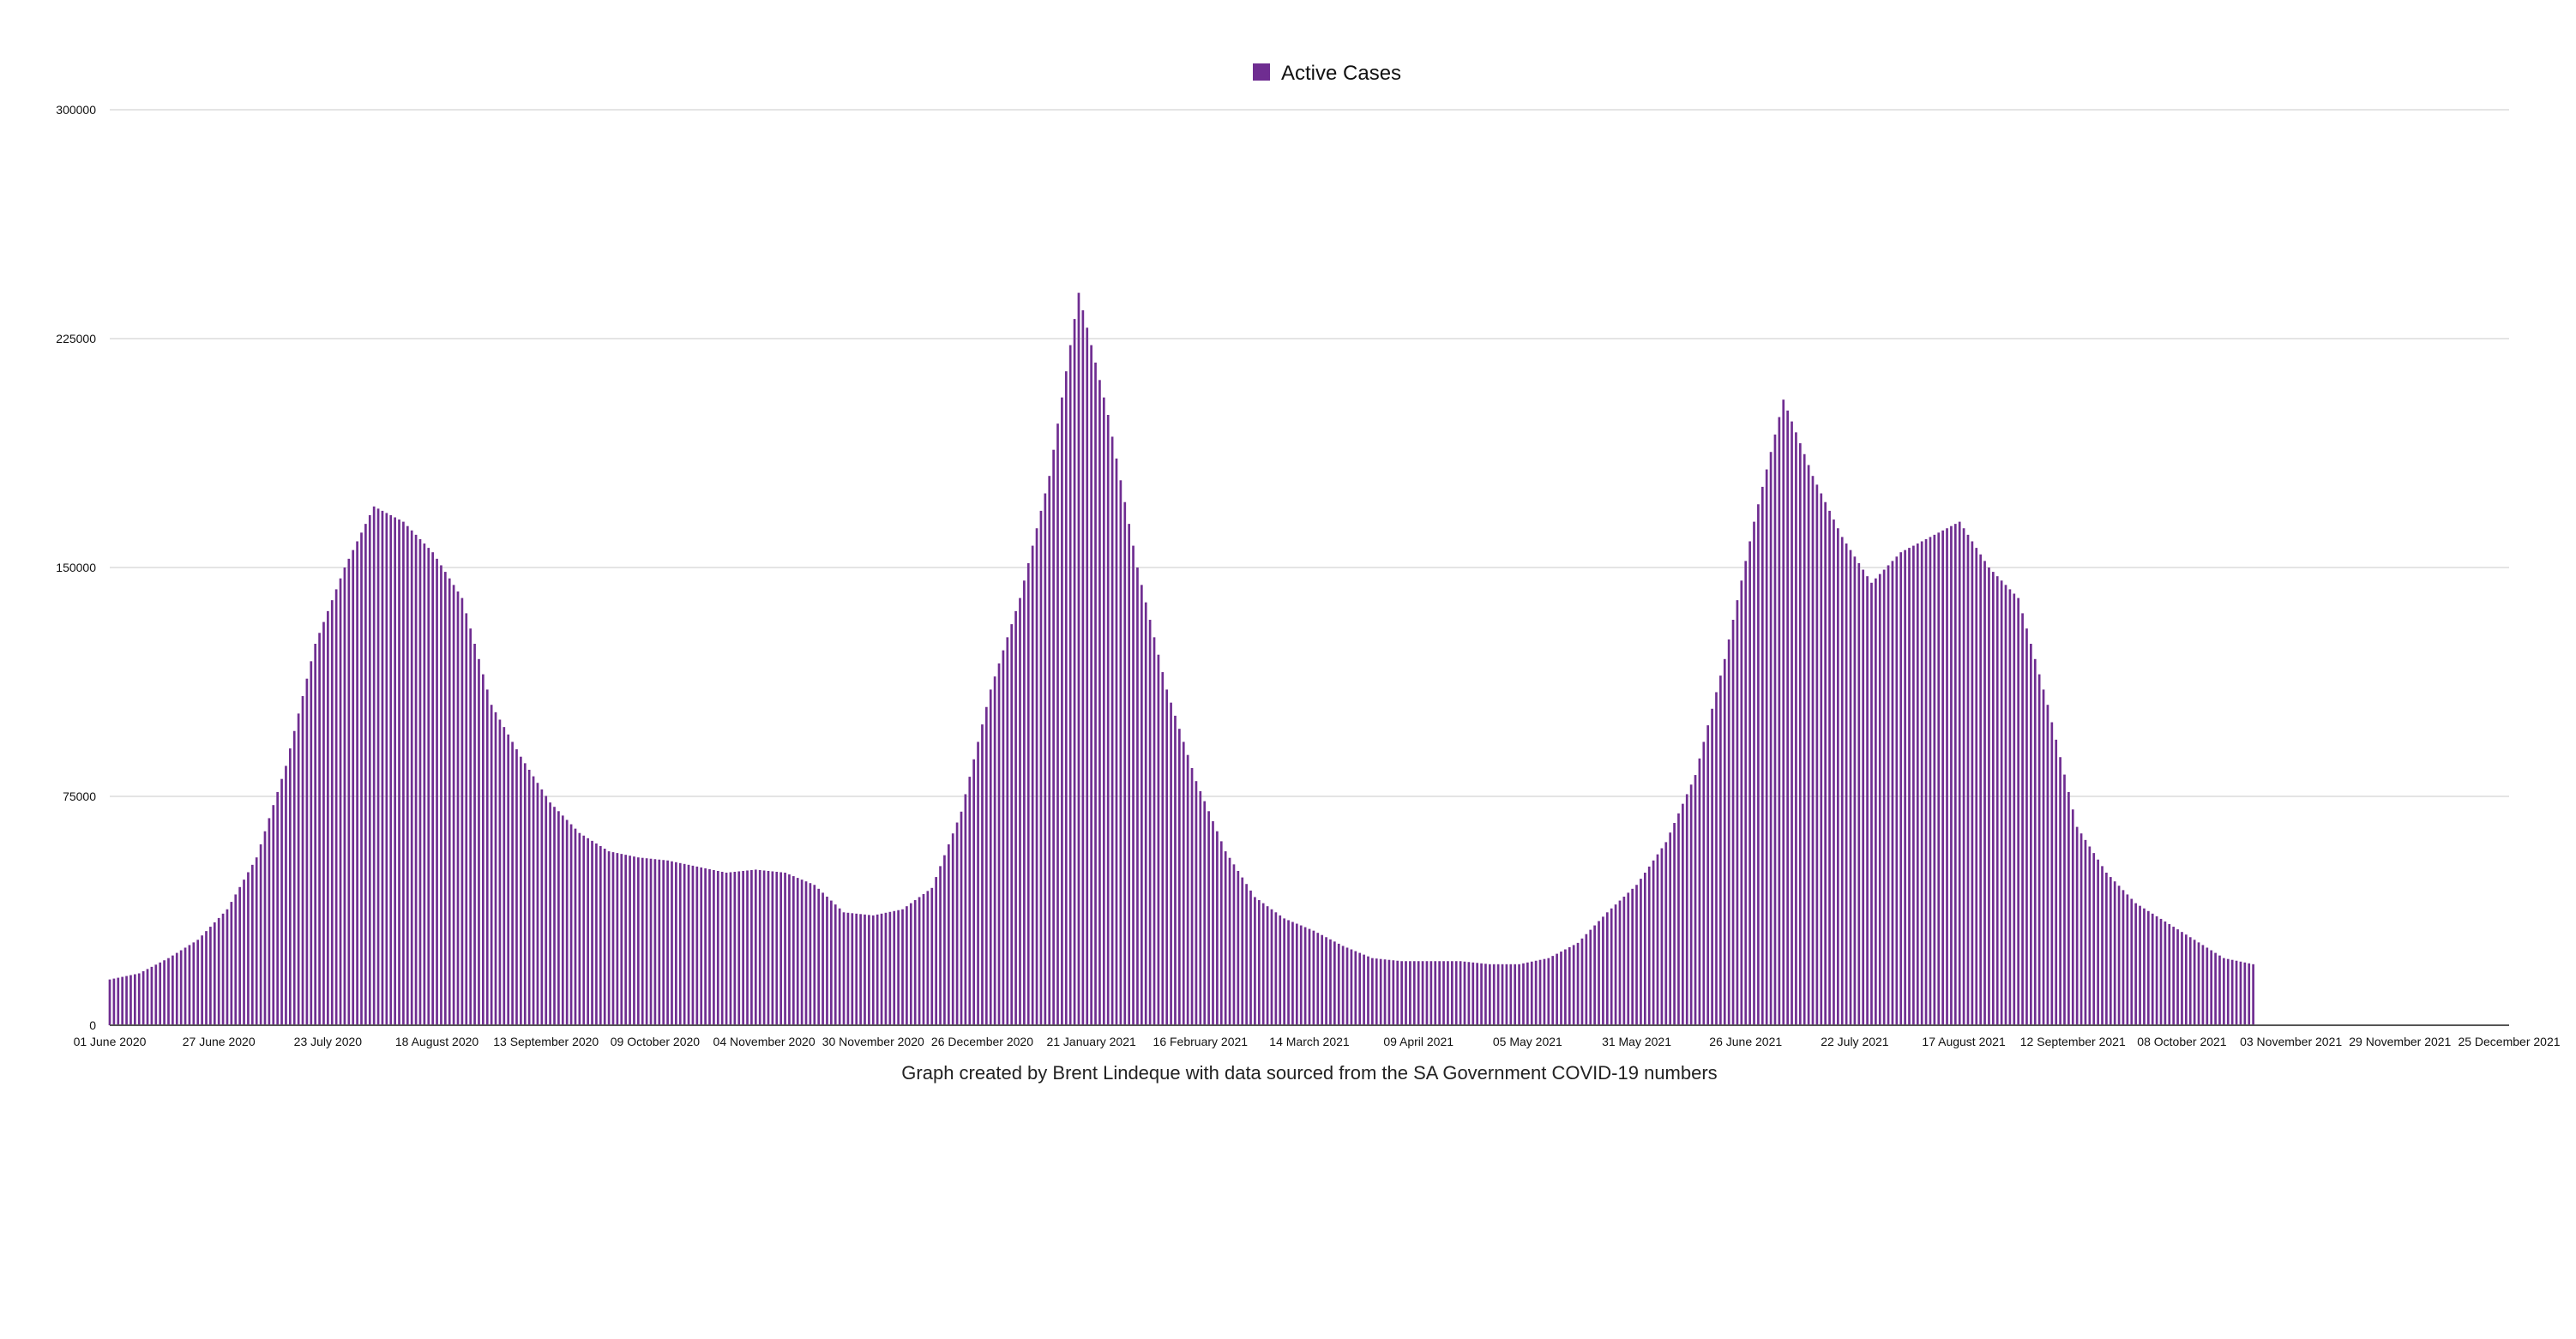  What do you see at coordinates (765, 1041) in the screenshot?
I see `x-tick-label: 04 November 2020` at bounding box center [765, 1041].